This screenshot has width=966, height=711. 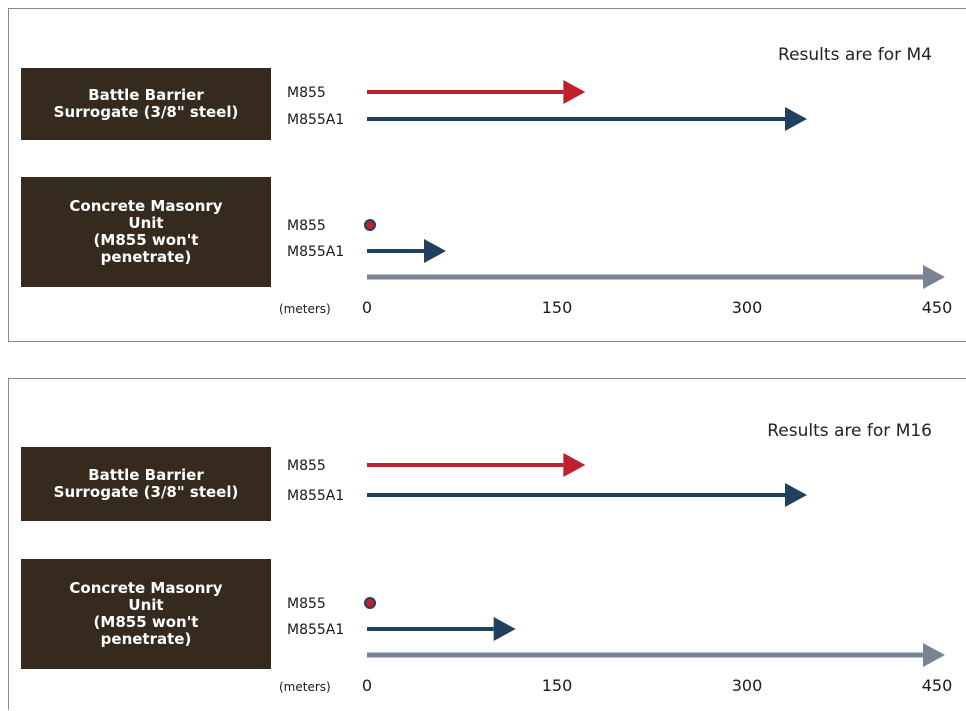 I want to click on chart-title: Results are for M4, so click(x=855, y=55).